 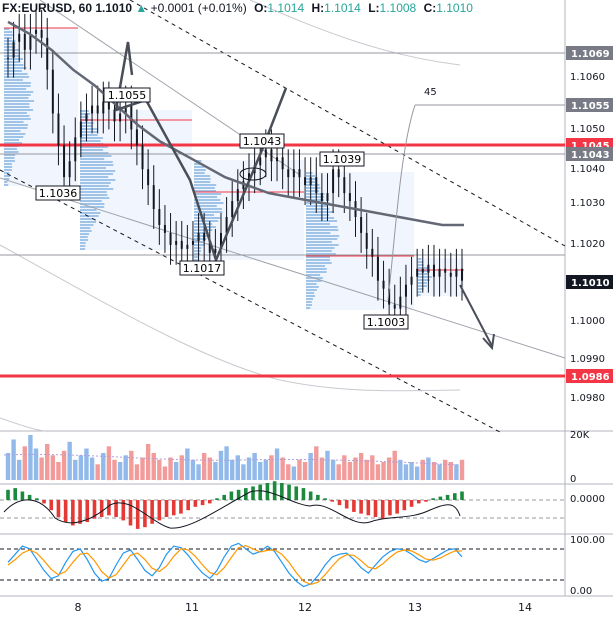 What do you see at coordinates (47, 8) in the screenshot?
I see `symbol-label: FX:EURUSD, 60` at bounding box center [47, 8].